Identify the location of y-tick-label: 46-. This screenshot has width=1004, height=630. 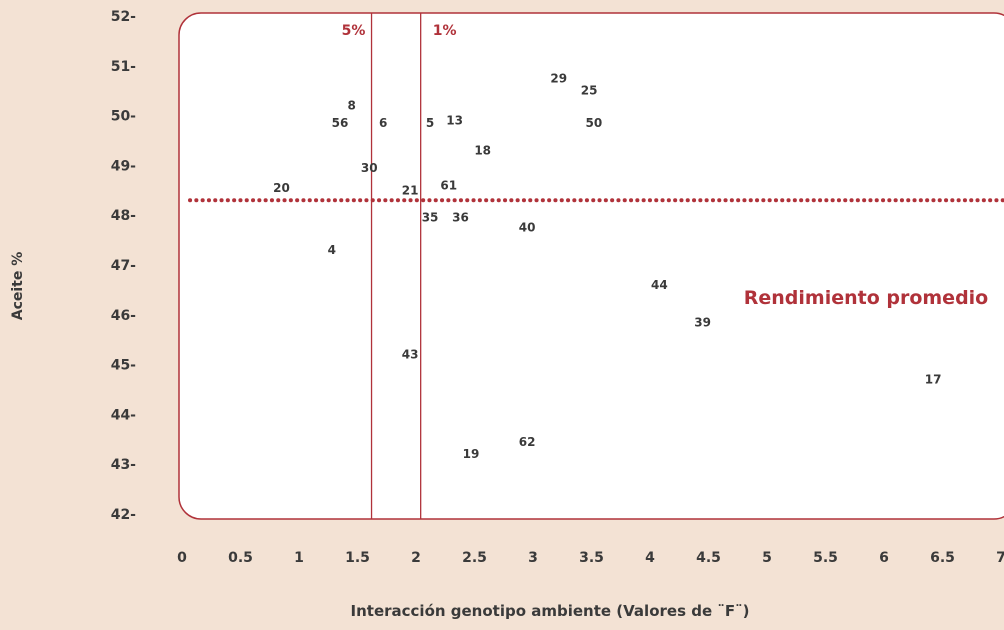
(123, 316).